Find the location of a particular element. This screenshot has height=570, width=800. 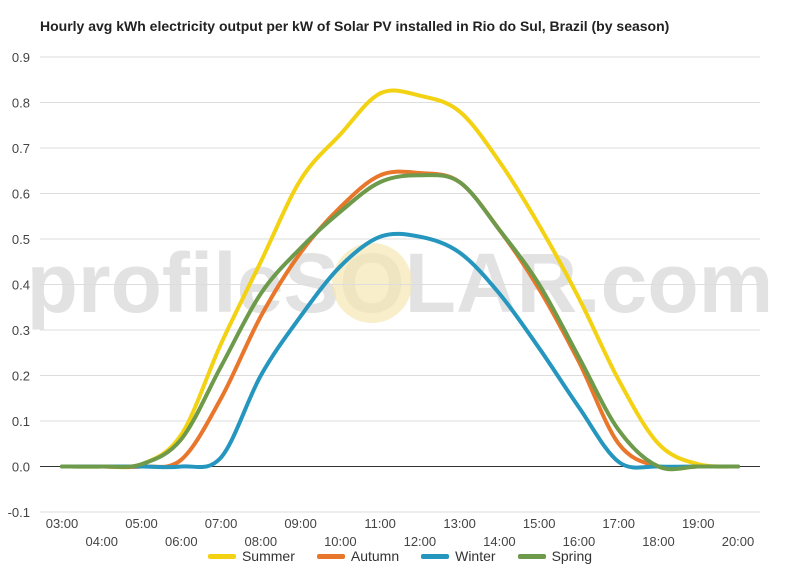

legend: Summer Autumn Winter Spring is located at coordinates (400, 556).